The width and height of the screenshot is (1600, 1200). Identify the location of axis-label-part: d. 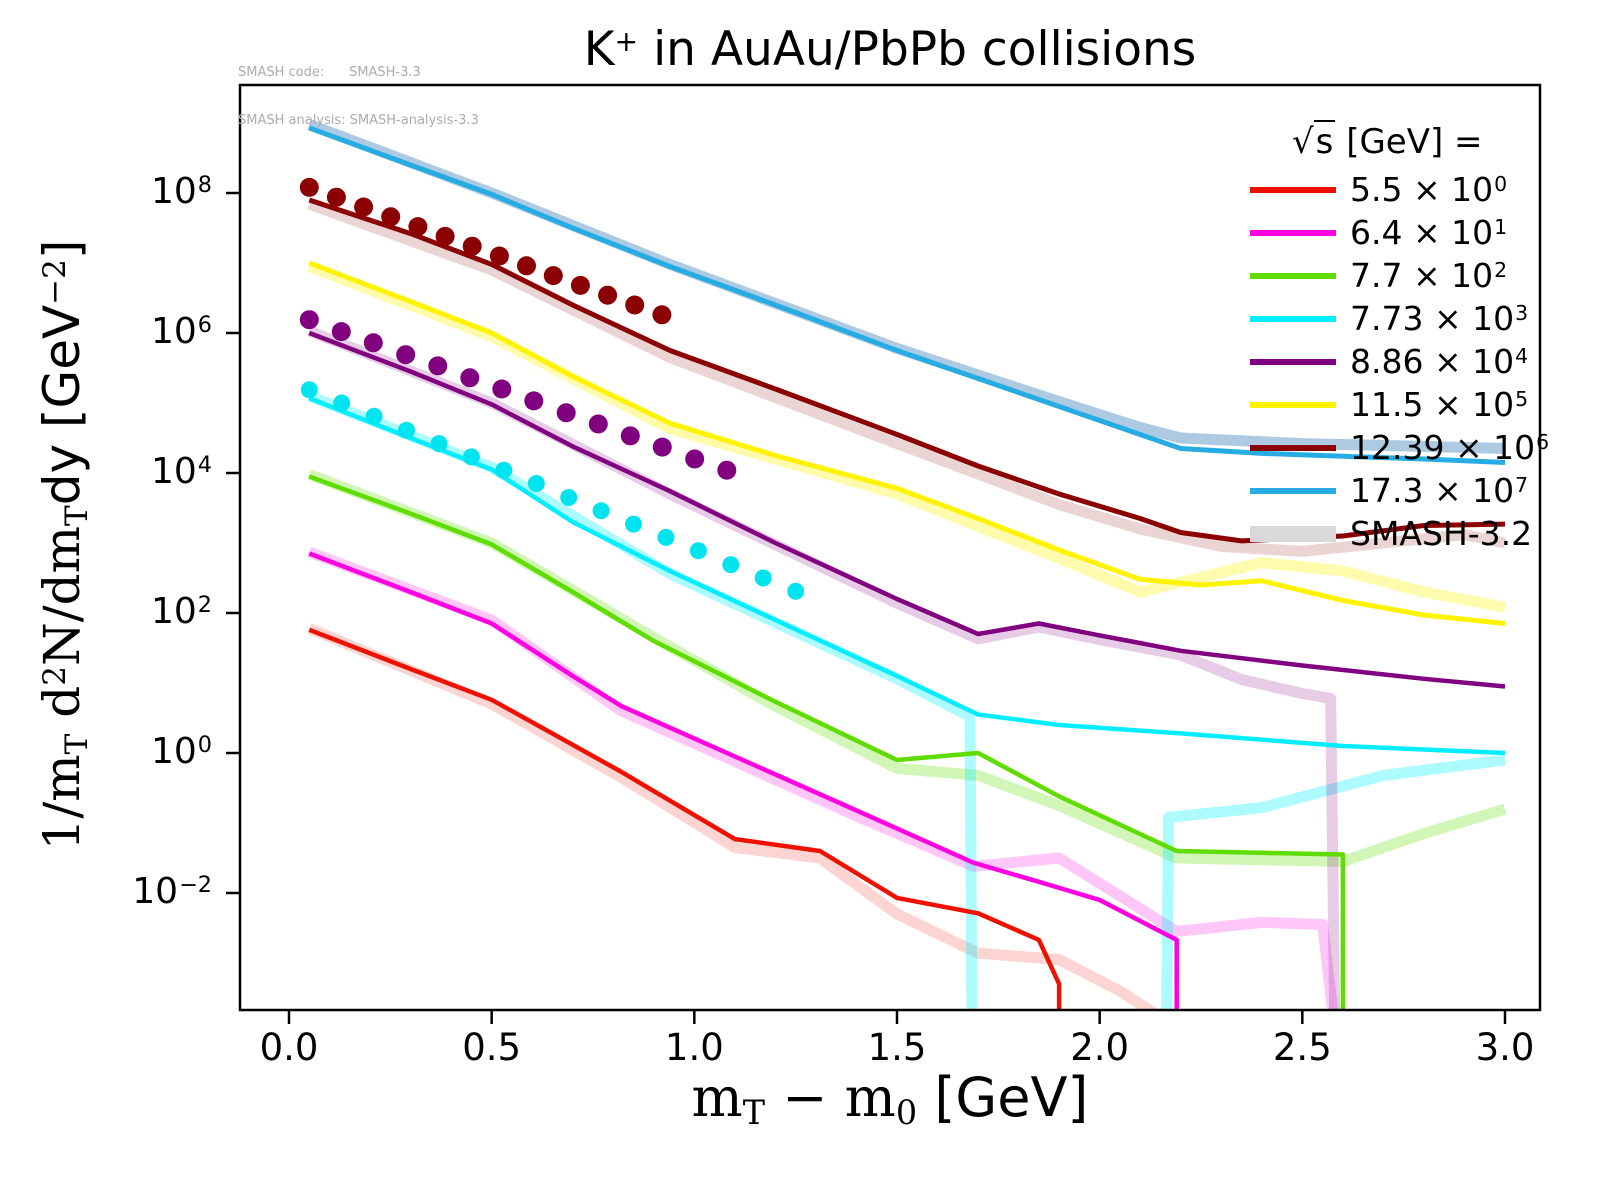
(62, 709).